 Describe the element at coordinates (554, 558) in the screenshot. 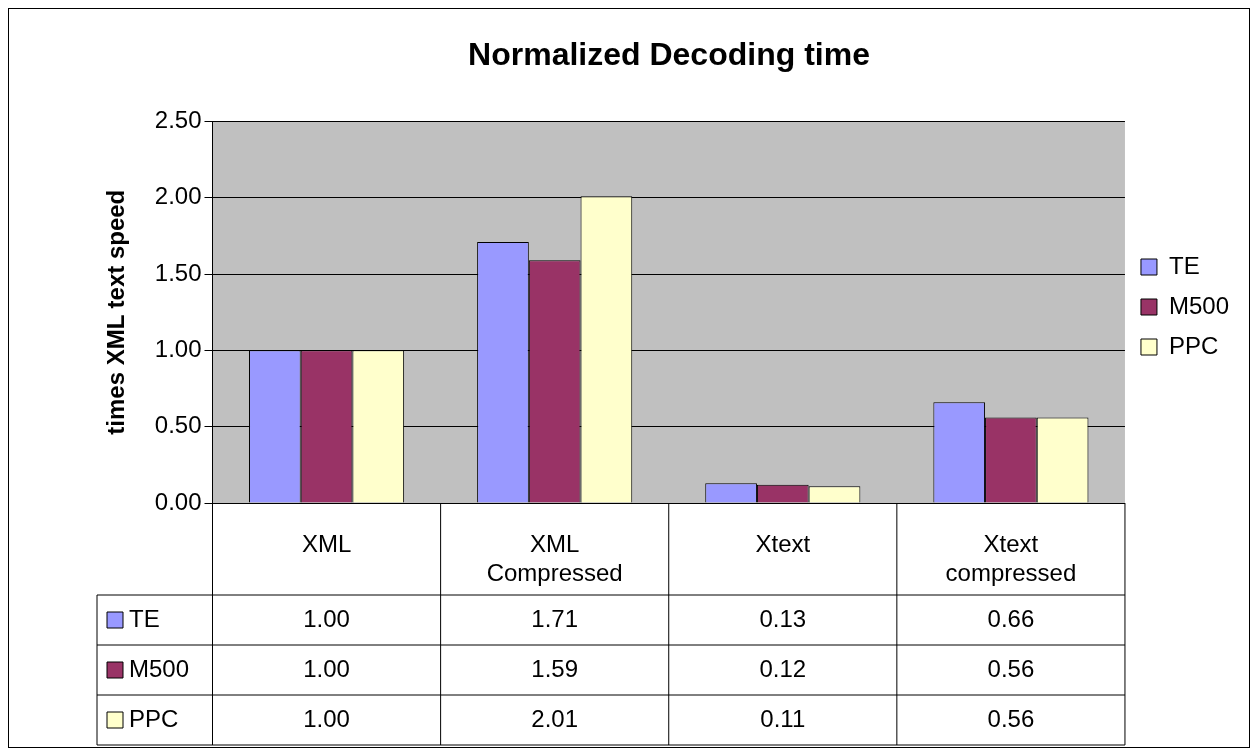

I see `x-tick-label: XML Compressed` at that location.